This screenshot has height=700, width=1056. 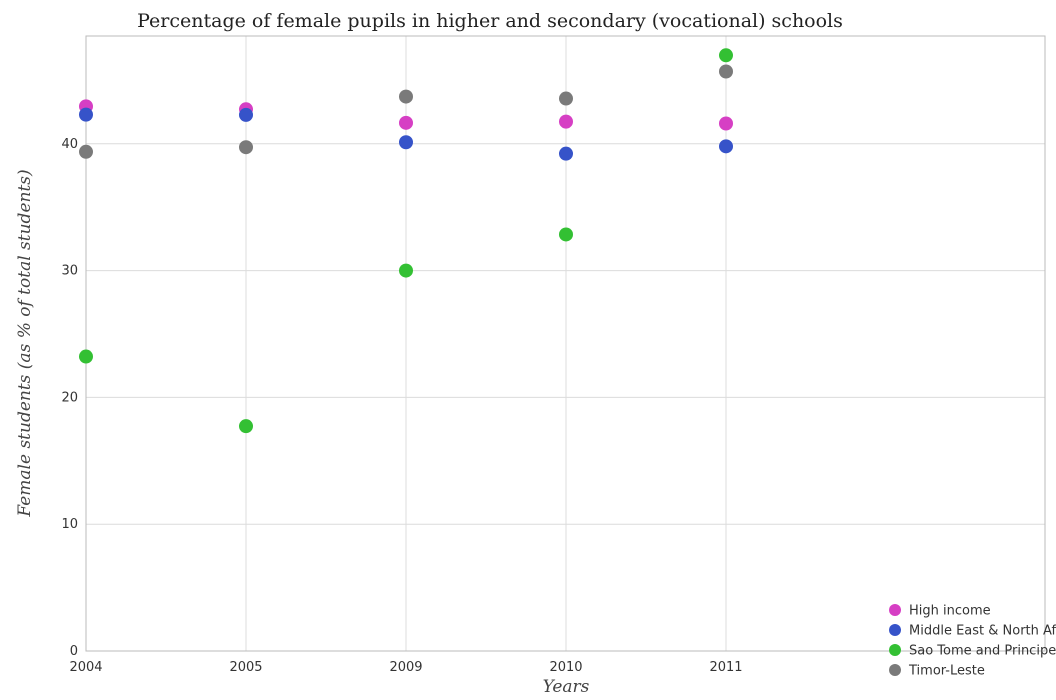 I want to click on x-tick-label: 2010, so click(x=565, y=667).